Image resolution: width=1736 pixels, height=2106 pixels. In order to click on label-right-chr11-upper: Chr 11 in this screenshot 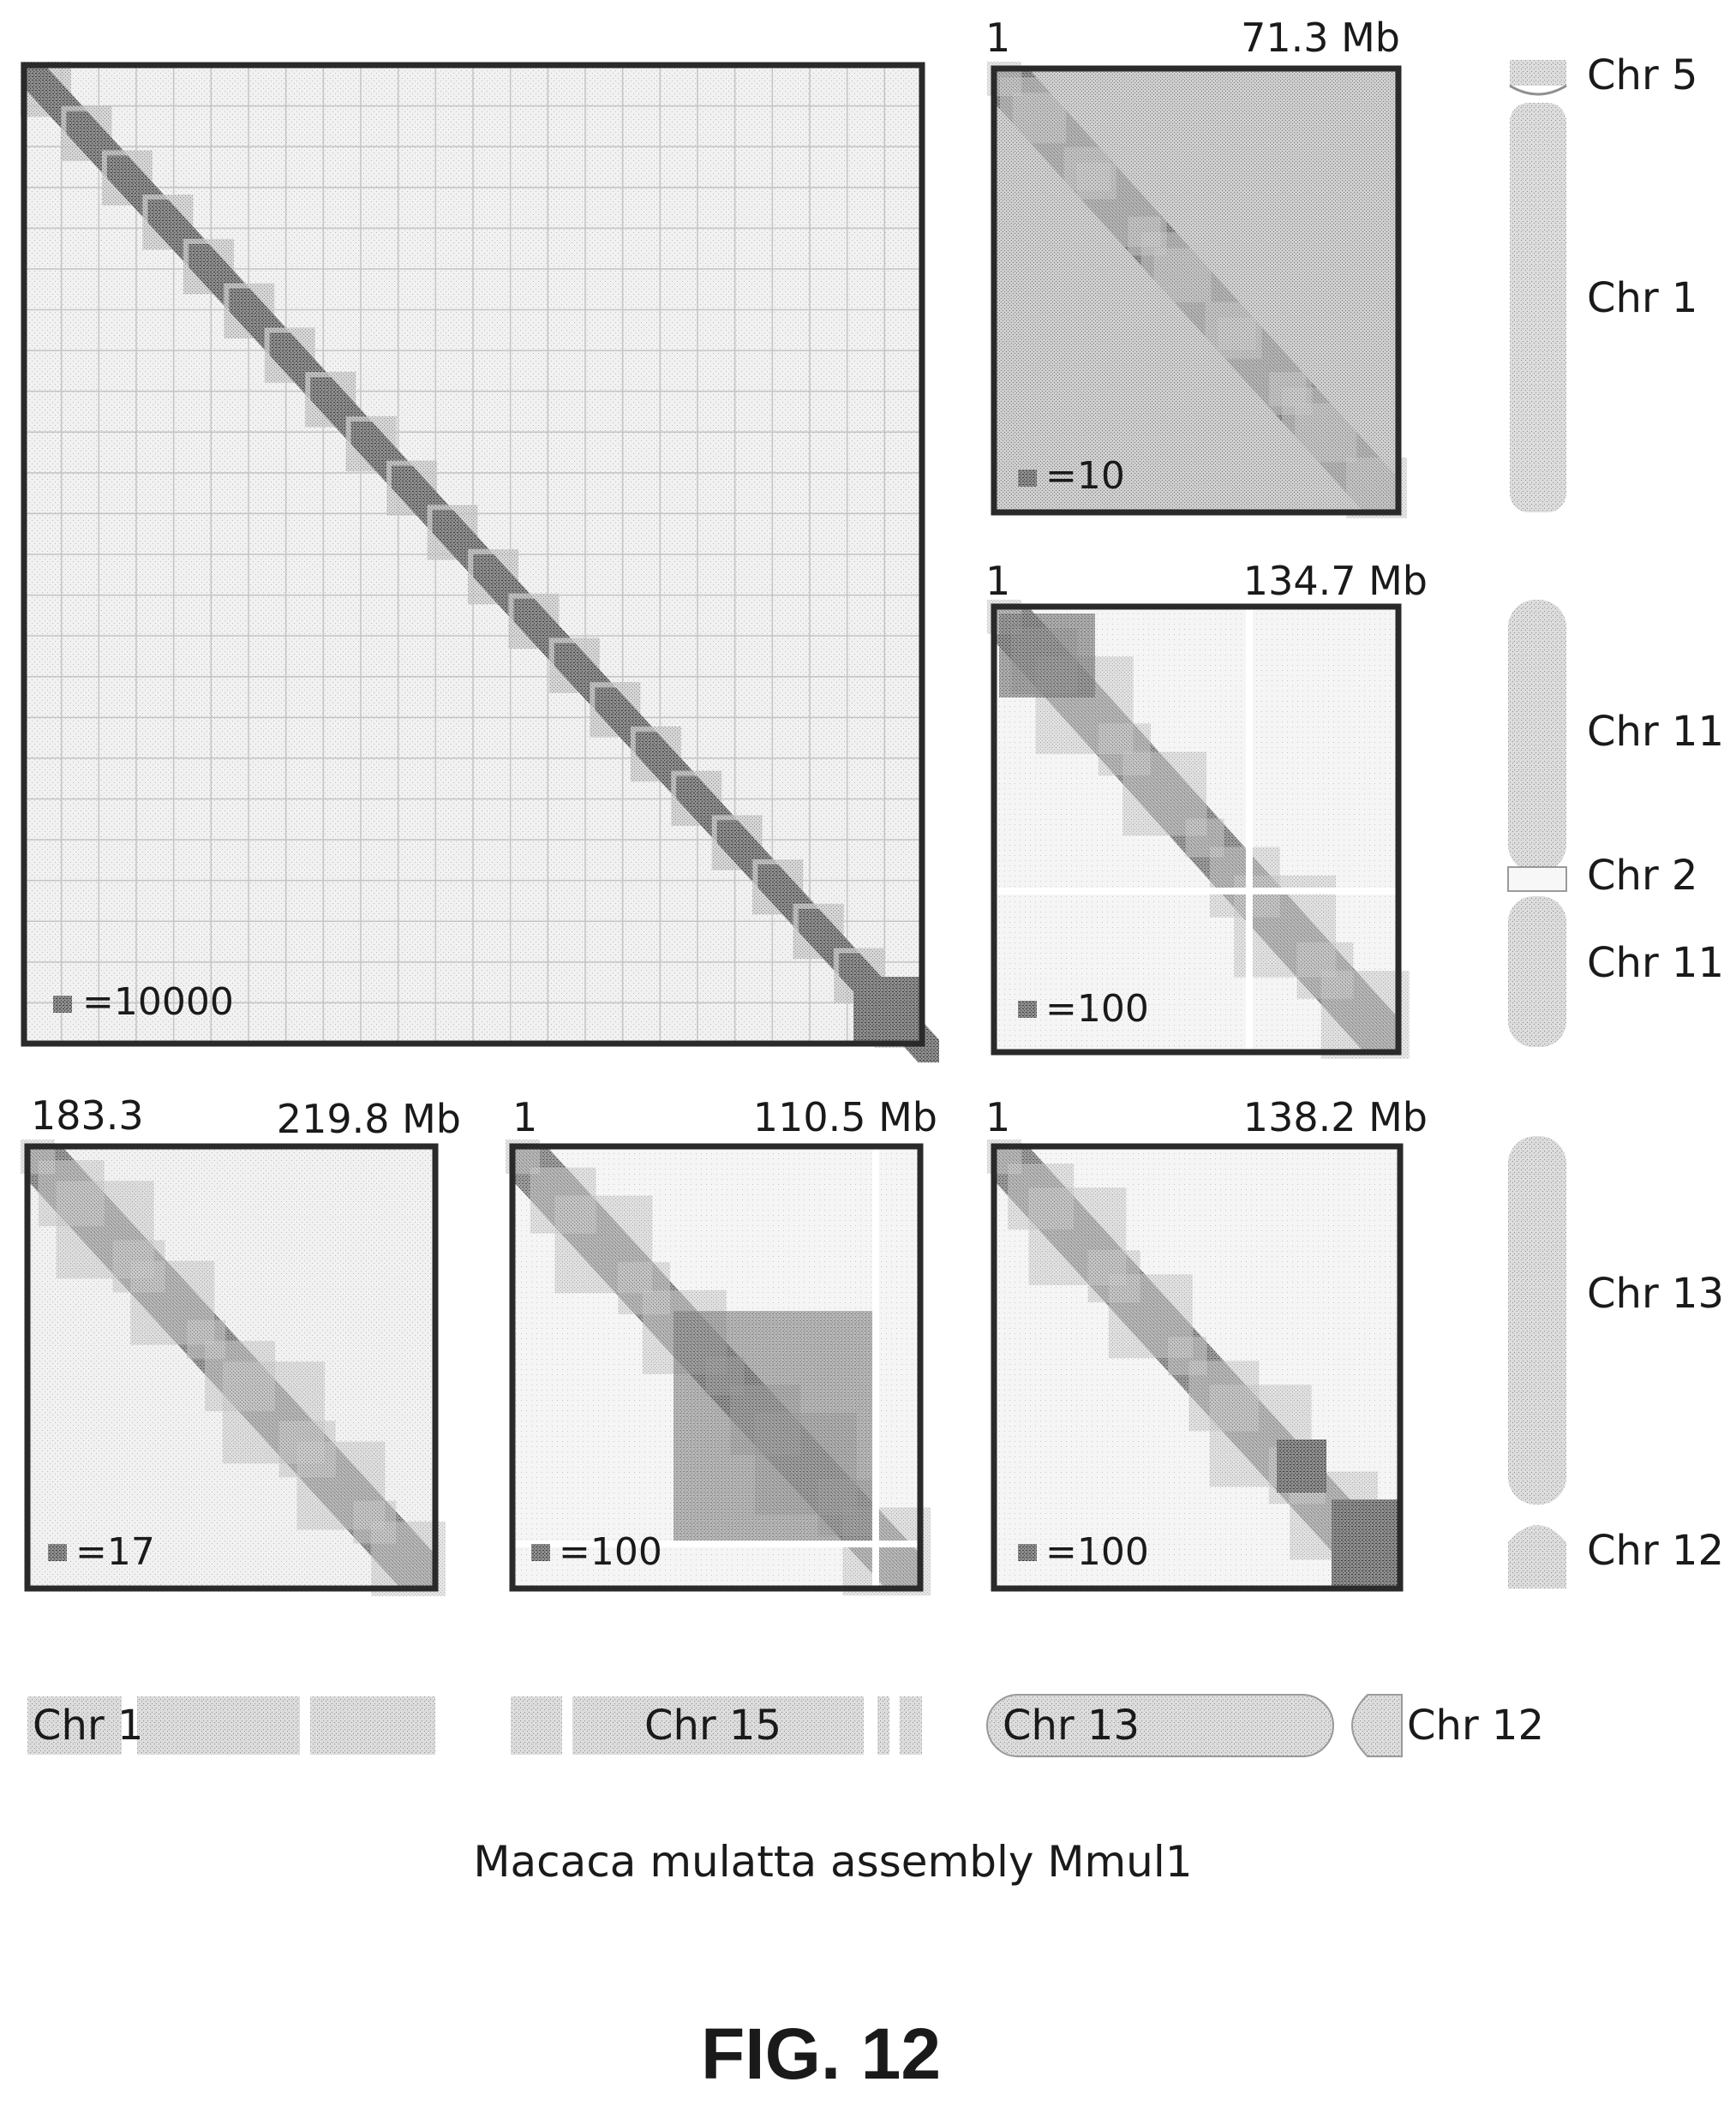, I will do `click(1655, 732)`.